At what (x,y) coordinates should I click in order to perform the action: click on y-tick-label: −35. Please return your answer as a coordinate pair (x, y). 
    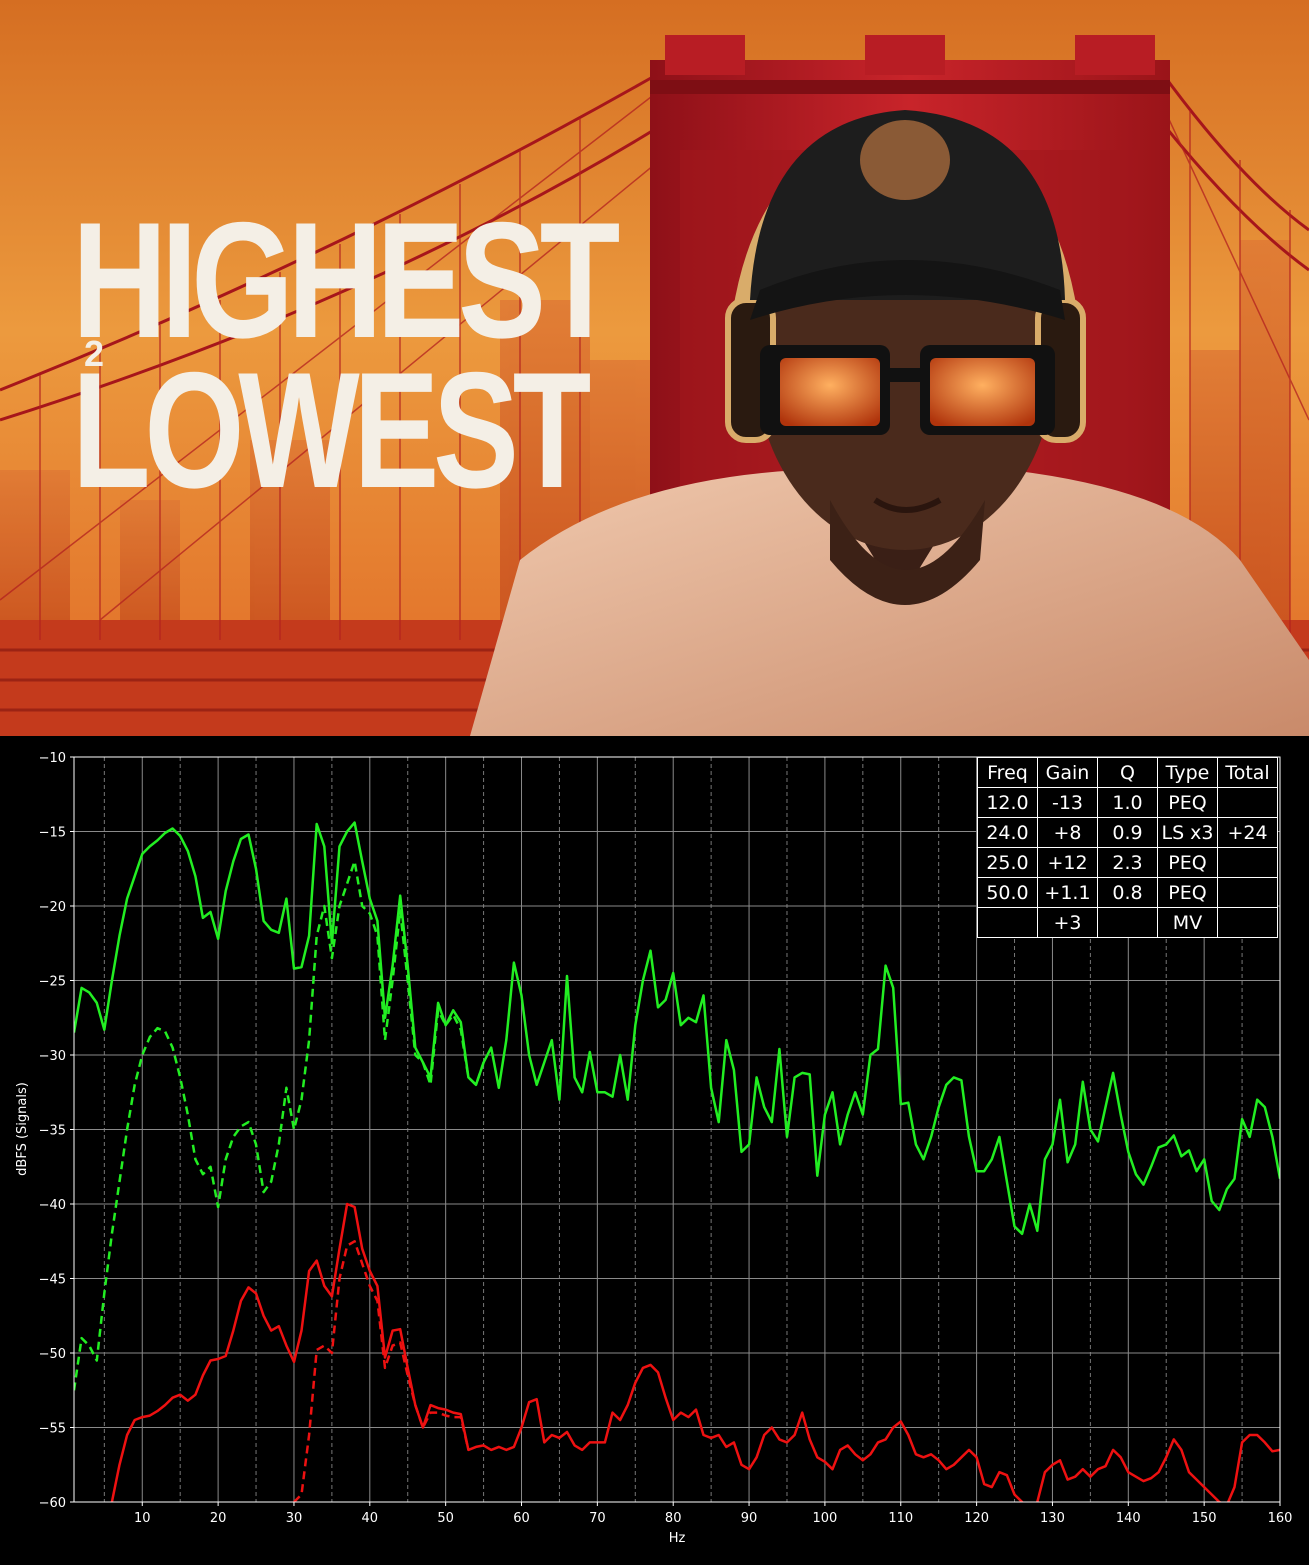
    Looking at the image, I should click on (52, 1131).